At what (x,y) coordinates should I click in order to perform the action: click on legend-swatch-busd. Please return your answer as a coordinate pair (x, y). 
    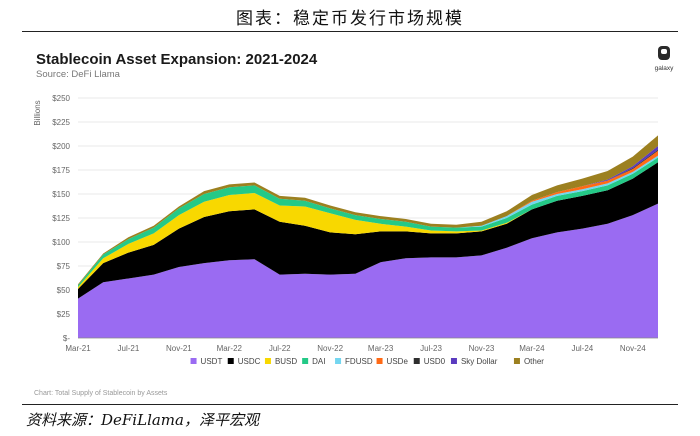
    Looking at the image, I should click on (267, 361).